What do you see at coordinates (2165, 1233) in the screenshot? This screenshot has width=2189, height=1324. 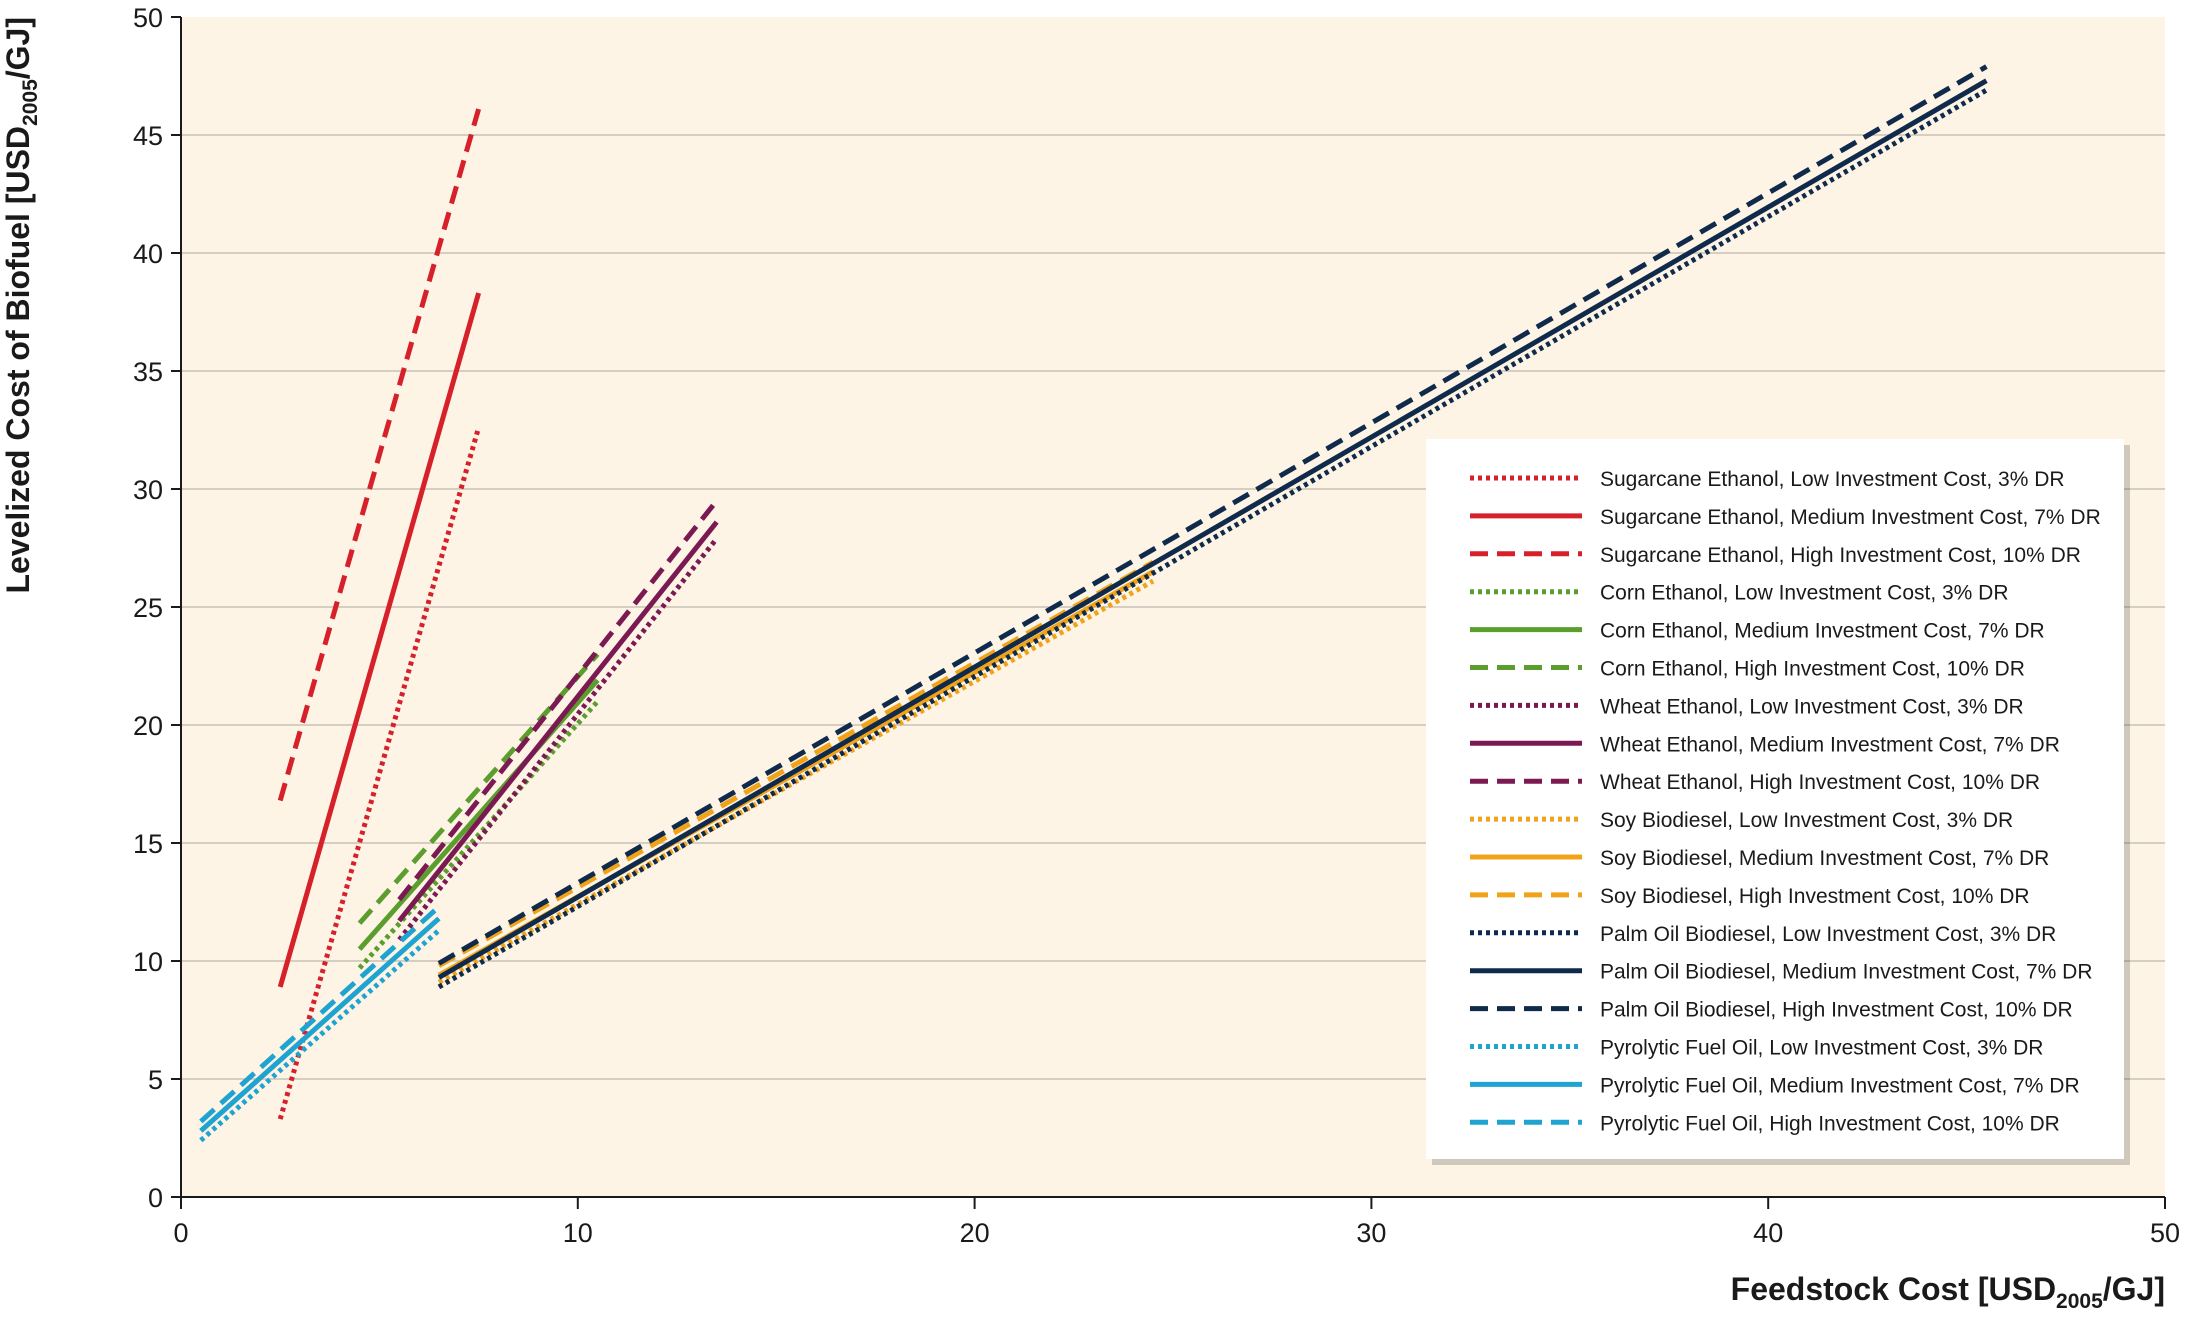 I see `x-tick-label: 50` at bounding box center [2165, 1233].